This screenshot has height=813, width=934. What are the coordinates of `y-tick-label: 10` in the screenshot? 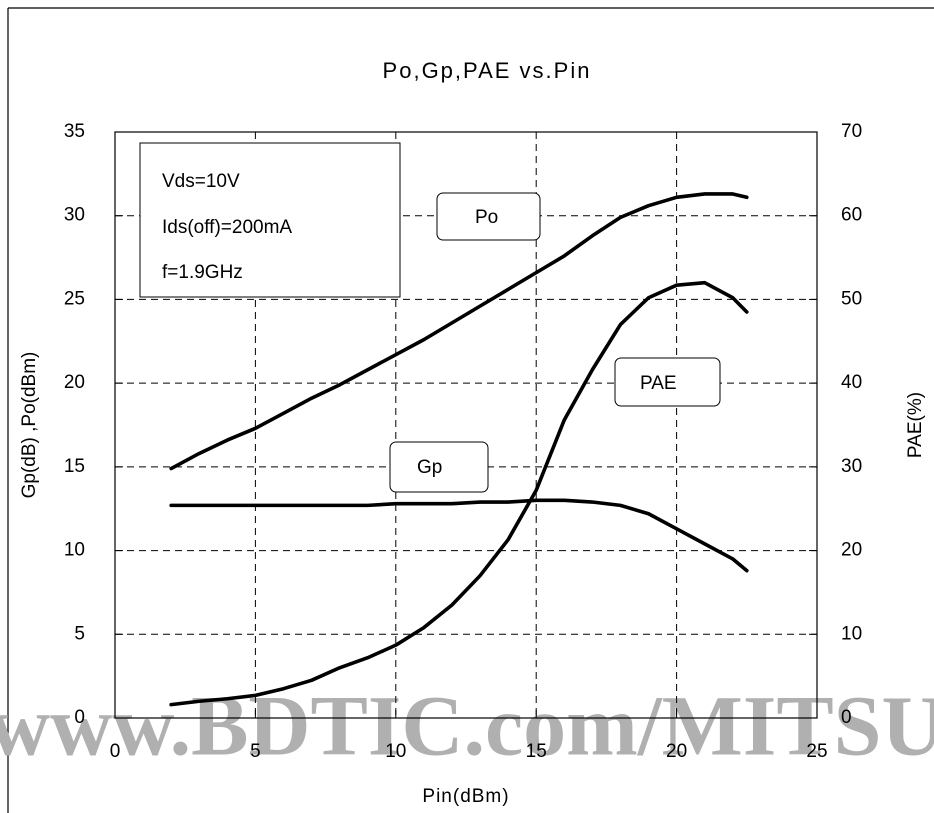 It's located at (74, 550).